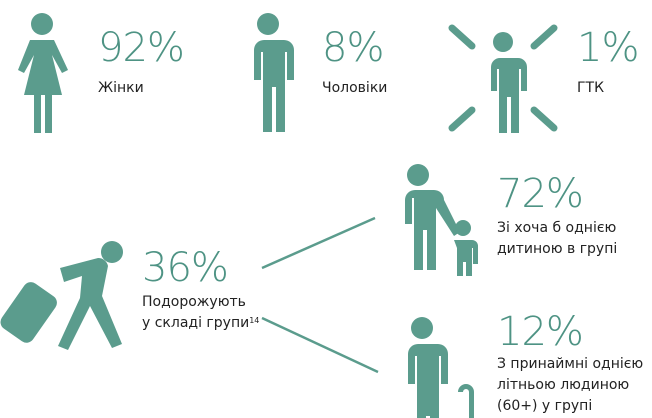  What do you see at coordinates (355, 88) in the screenshot?
I see `stat-label: Чоловіки` at bounding box center [355, 88].